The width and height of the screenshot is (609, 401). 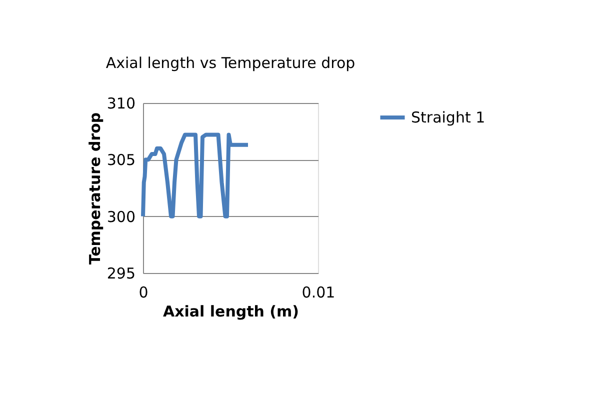 I want to click on y-tick-label: 300, so click(x=121, y=217).